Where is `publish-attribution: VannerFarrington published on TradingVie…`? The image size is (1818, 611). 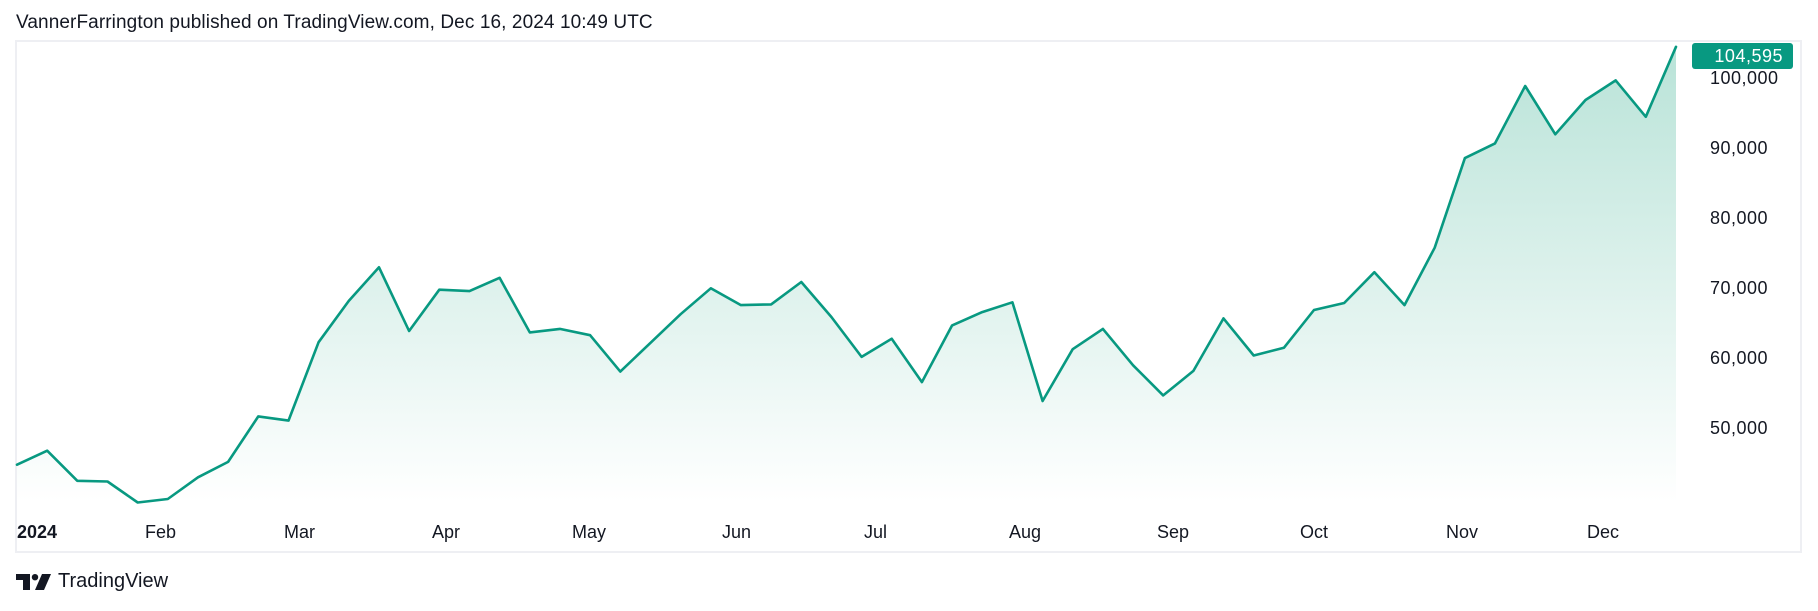
publish-attribution: VannerFarrington published on TradingVie… is located at coordinates (334, 22).